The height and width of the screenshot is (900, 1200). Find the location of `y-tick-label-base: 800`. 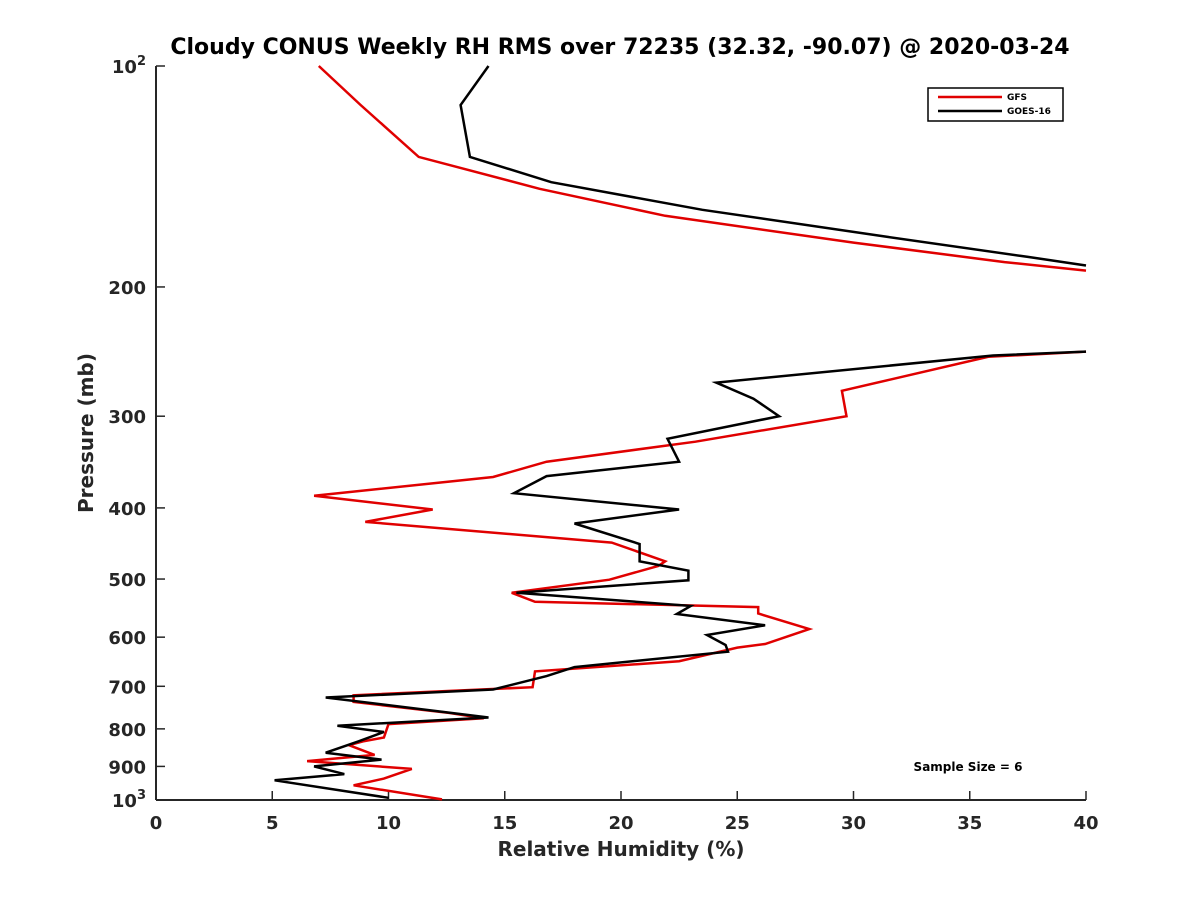

y-tick-label-base: 800 is located at coordinates (127, 730).